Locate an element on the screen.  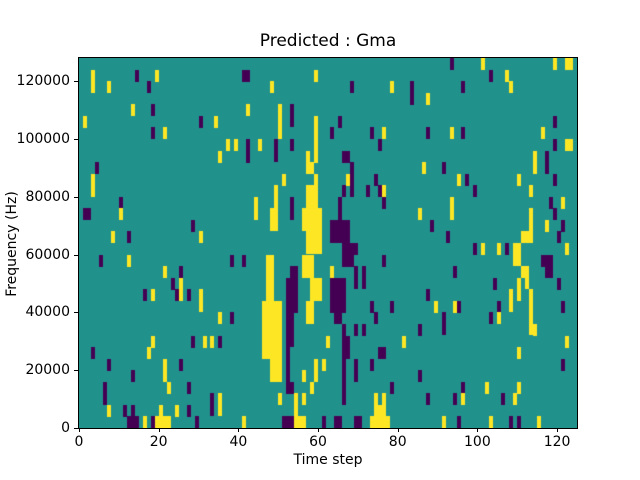
x-tick-label: 0 is located at coordinates (79, 442).